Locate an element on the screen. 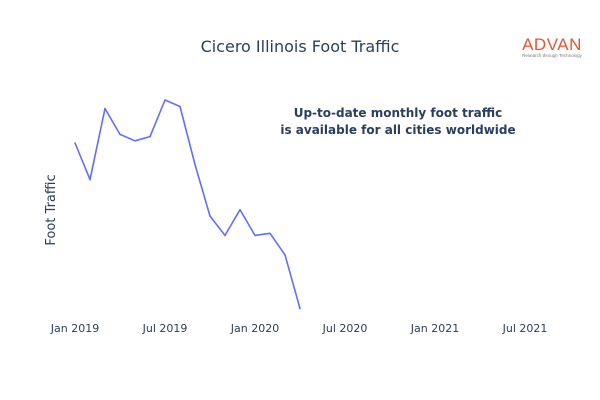 Image resolution: width=600 pixels, height=400 pixels. brand-logo: ADVAN Research through Technology is located at coordinates (552, 46).